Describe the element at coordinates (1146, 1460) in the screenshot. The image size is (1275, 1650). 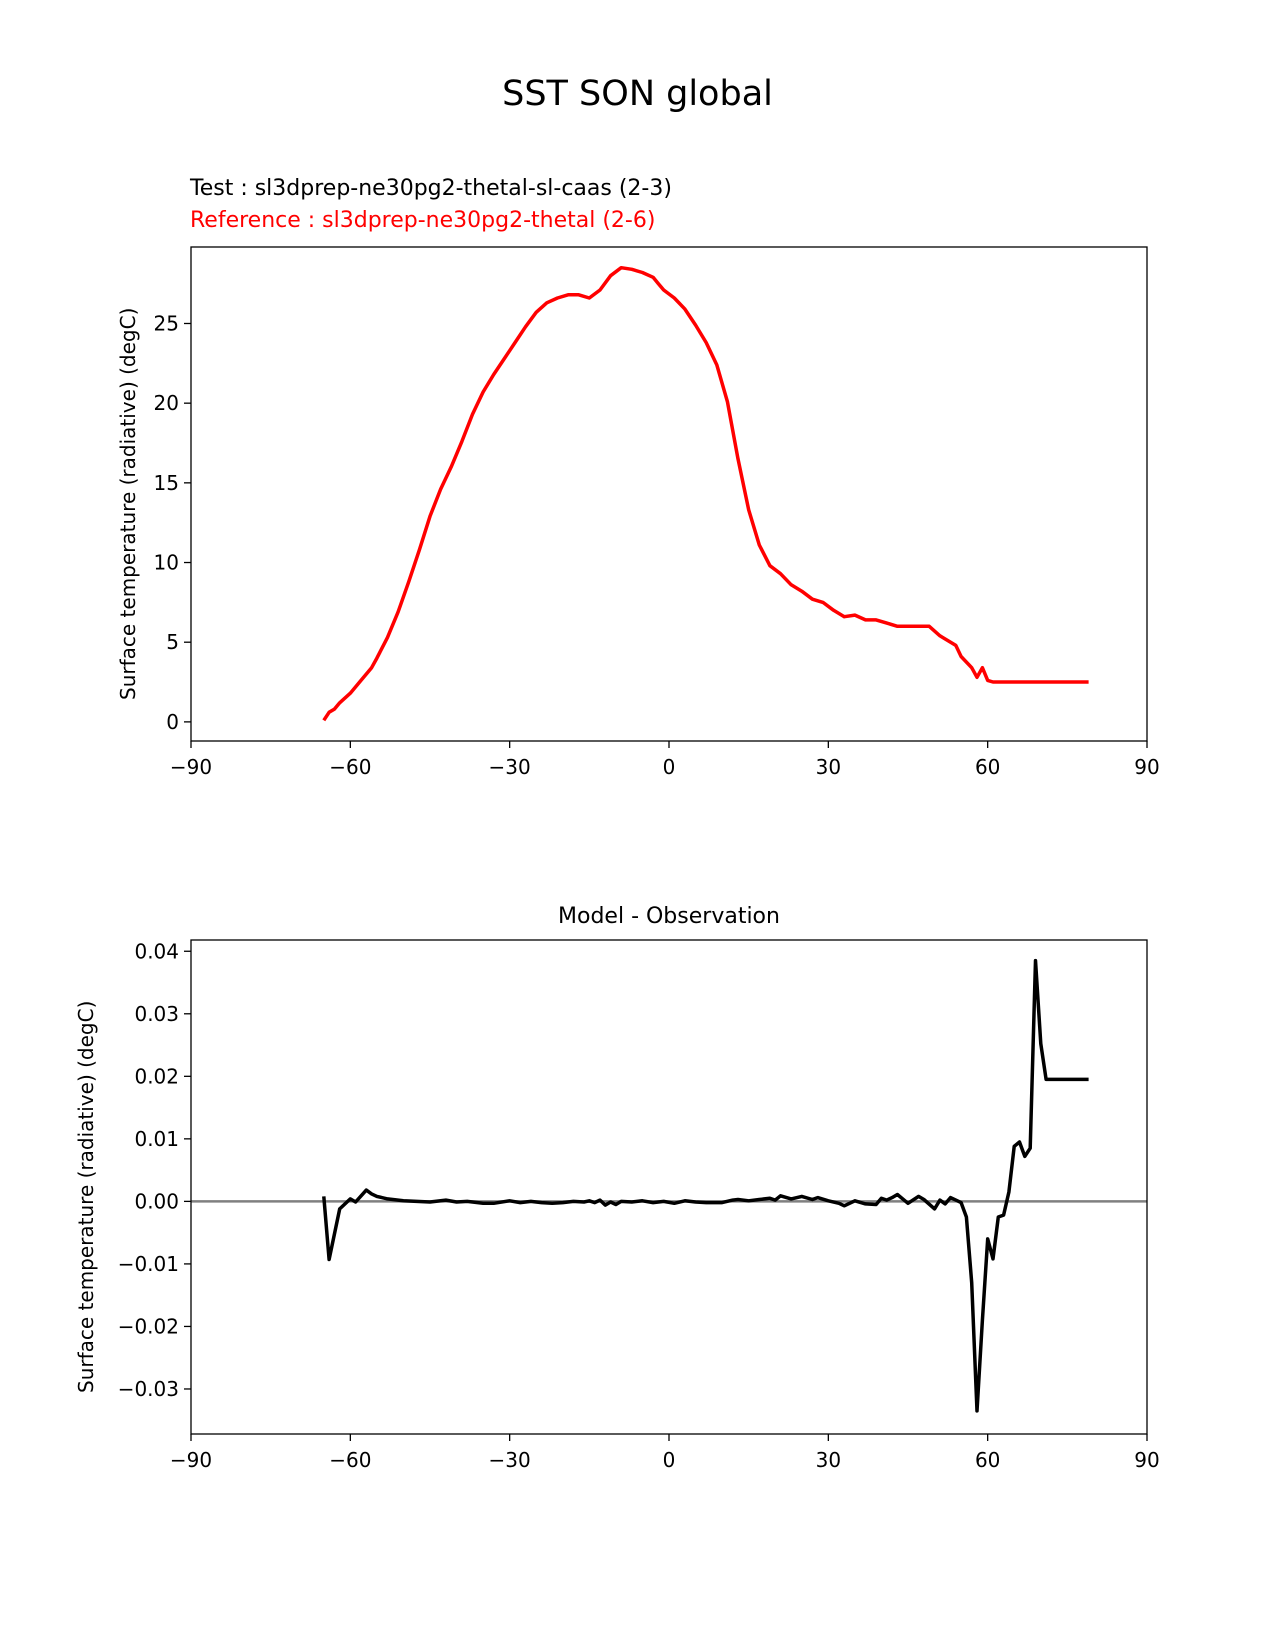
I see `bottom-x-tick-label: 90` at that location.